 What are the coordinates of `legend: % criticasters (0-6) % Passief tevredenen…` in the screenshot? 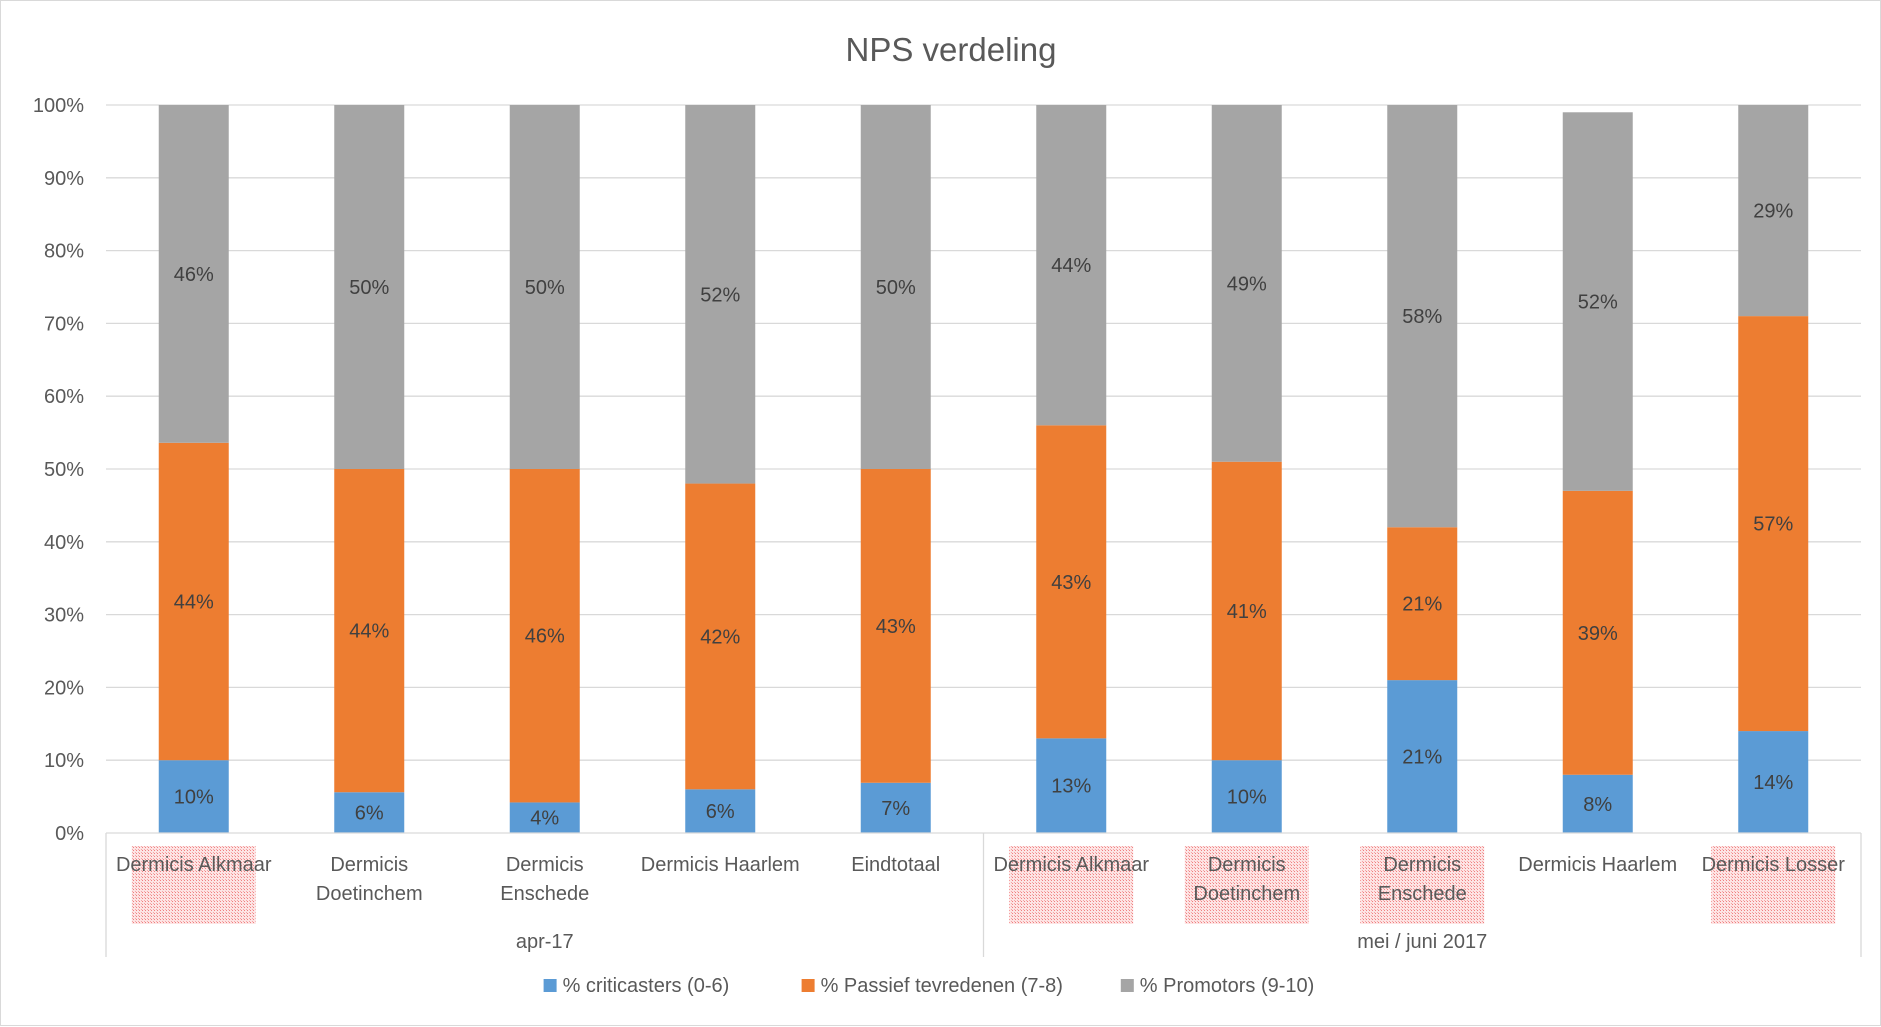 It's located at (929, 986).